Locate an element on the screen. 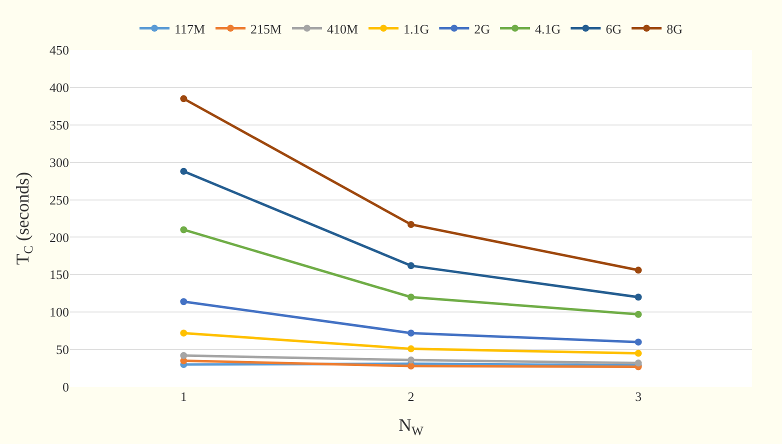 The width and height of the screenshot is (782, 444). x-tick-label: 3 is located at coordinates (638, 396).